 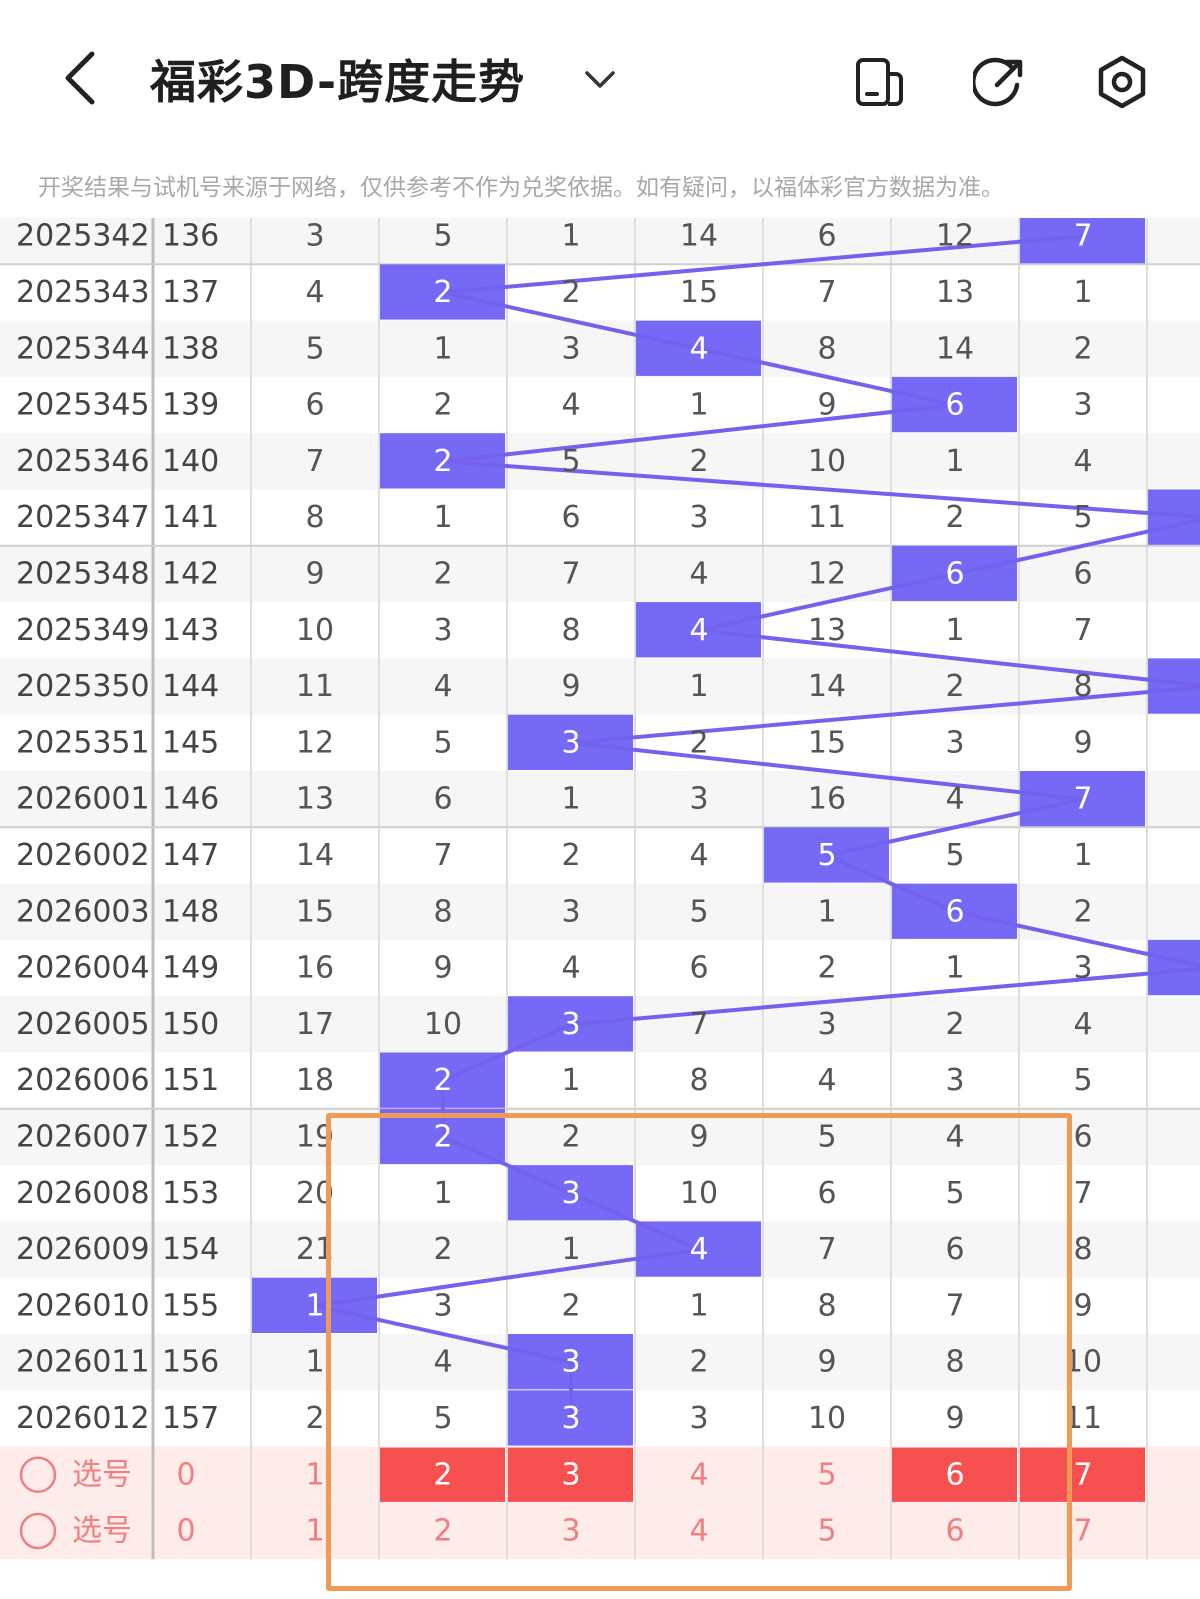 I want to click on issue-number: 2025347, so click(x=83, y=517).